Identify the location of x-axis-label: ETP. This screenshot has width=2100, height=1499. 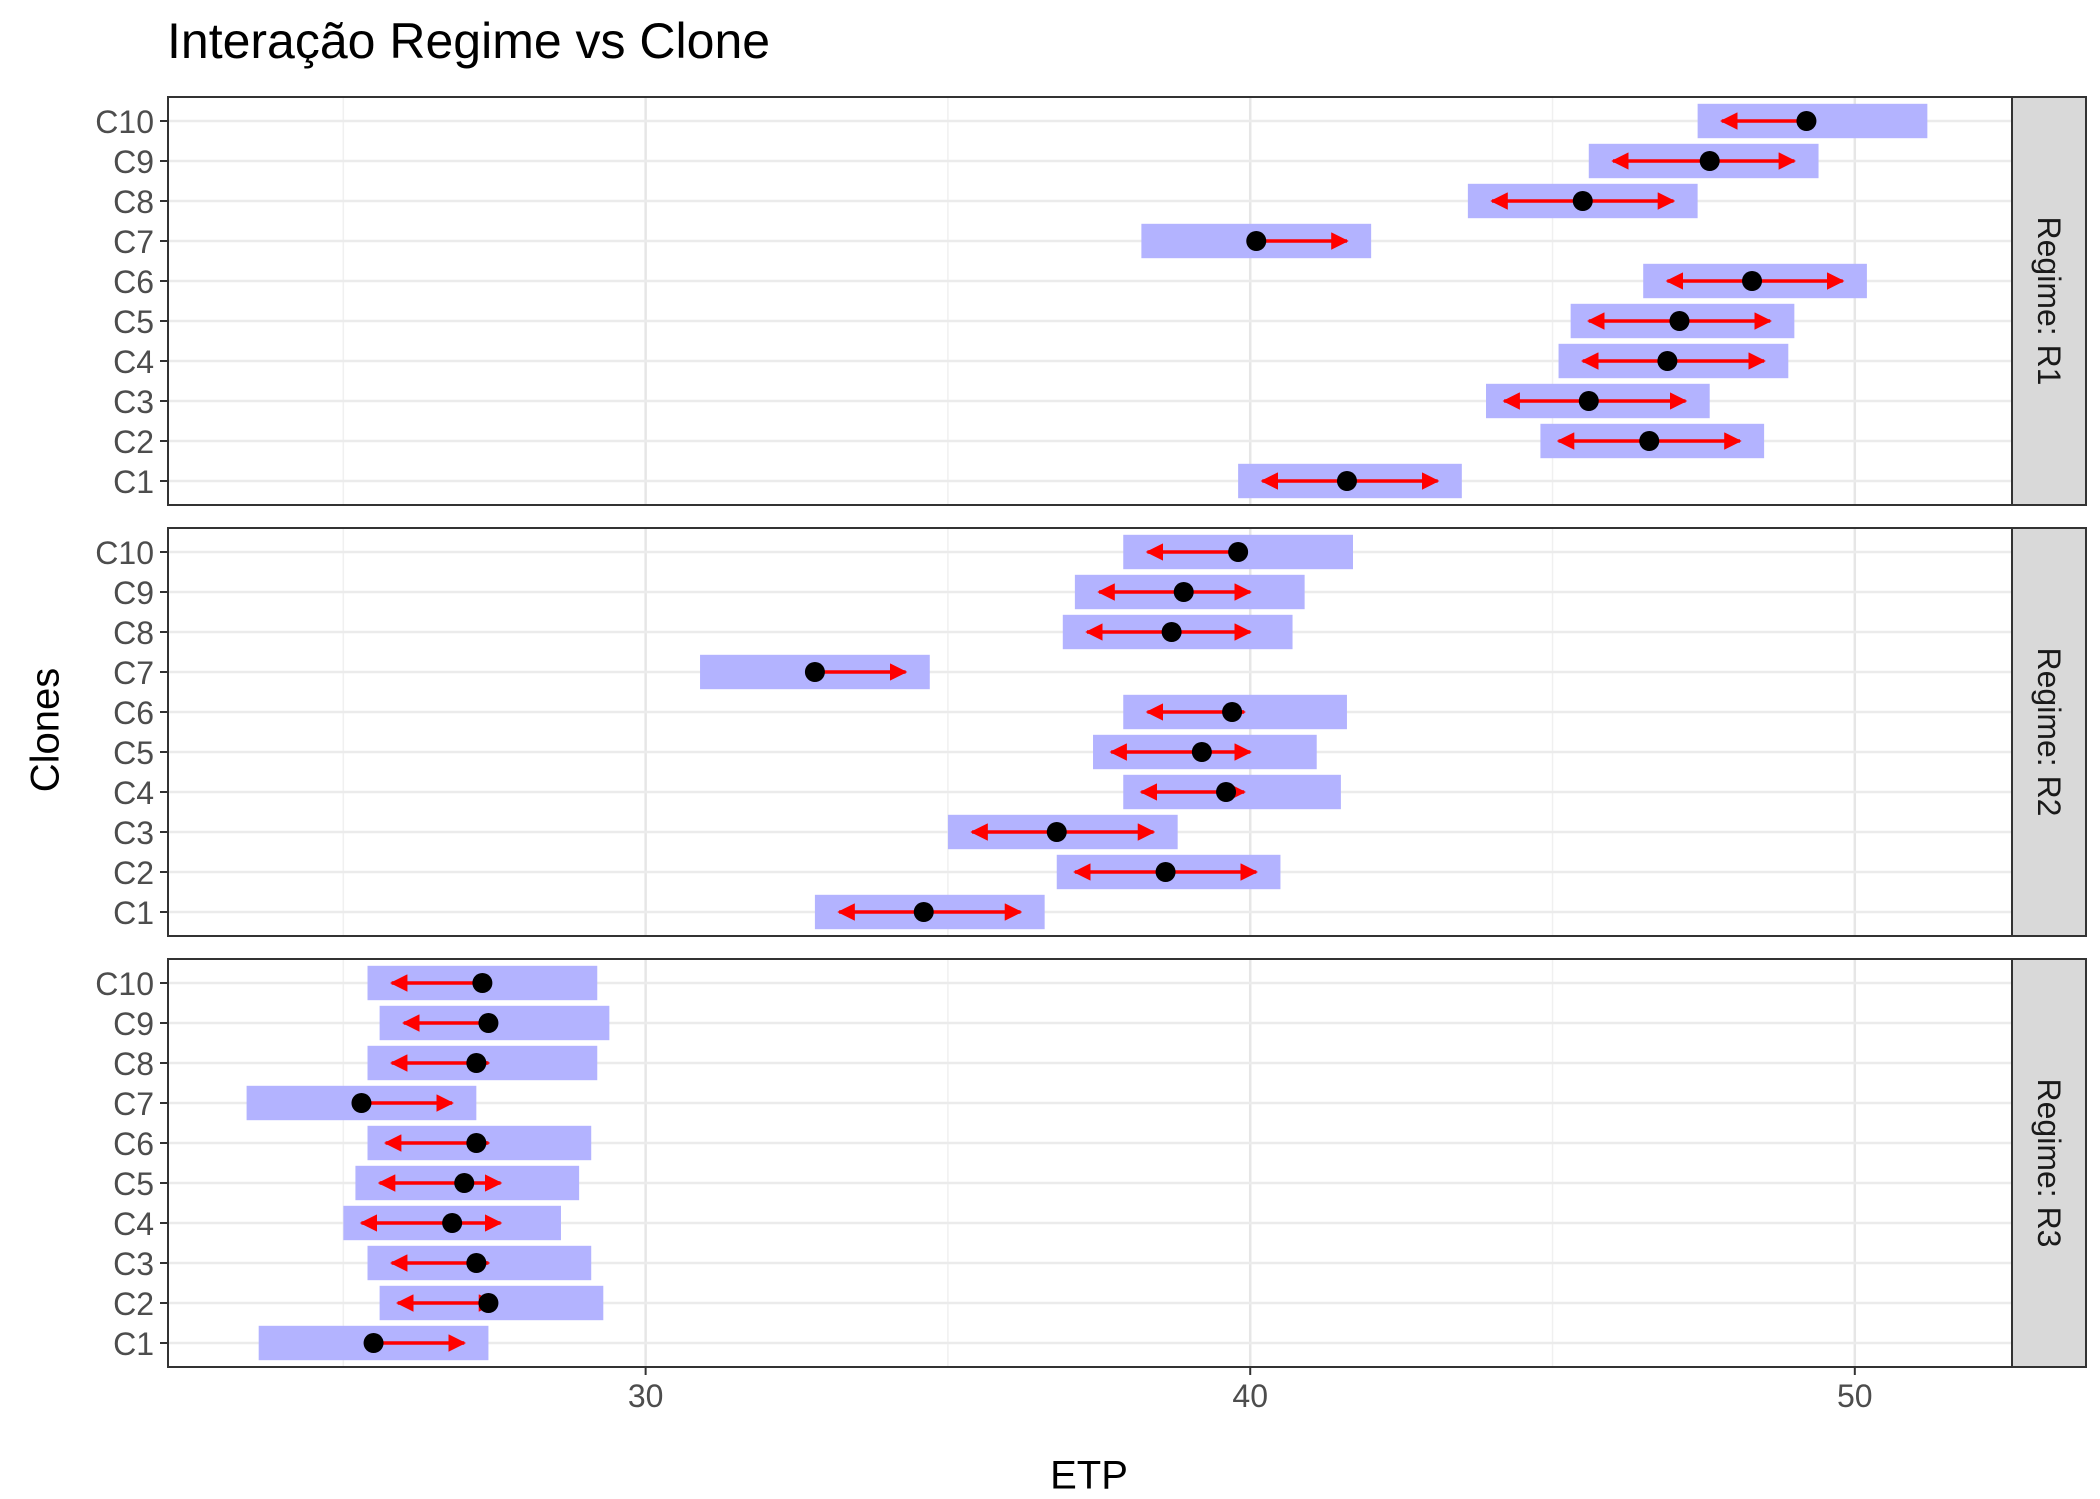
(1089, 1475).